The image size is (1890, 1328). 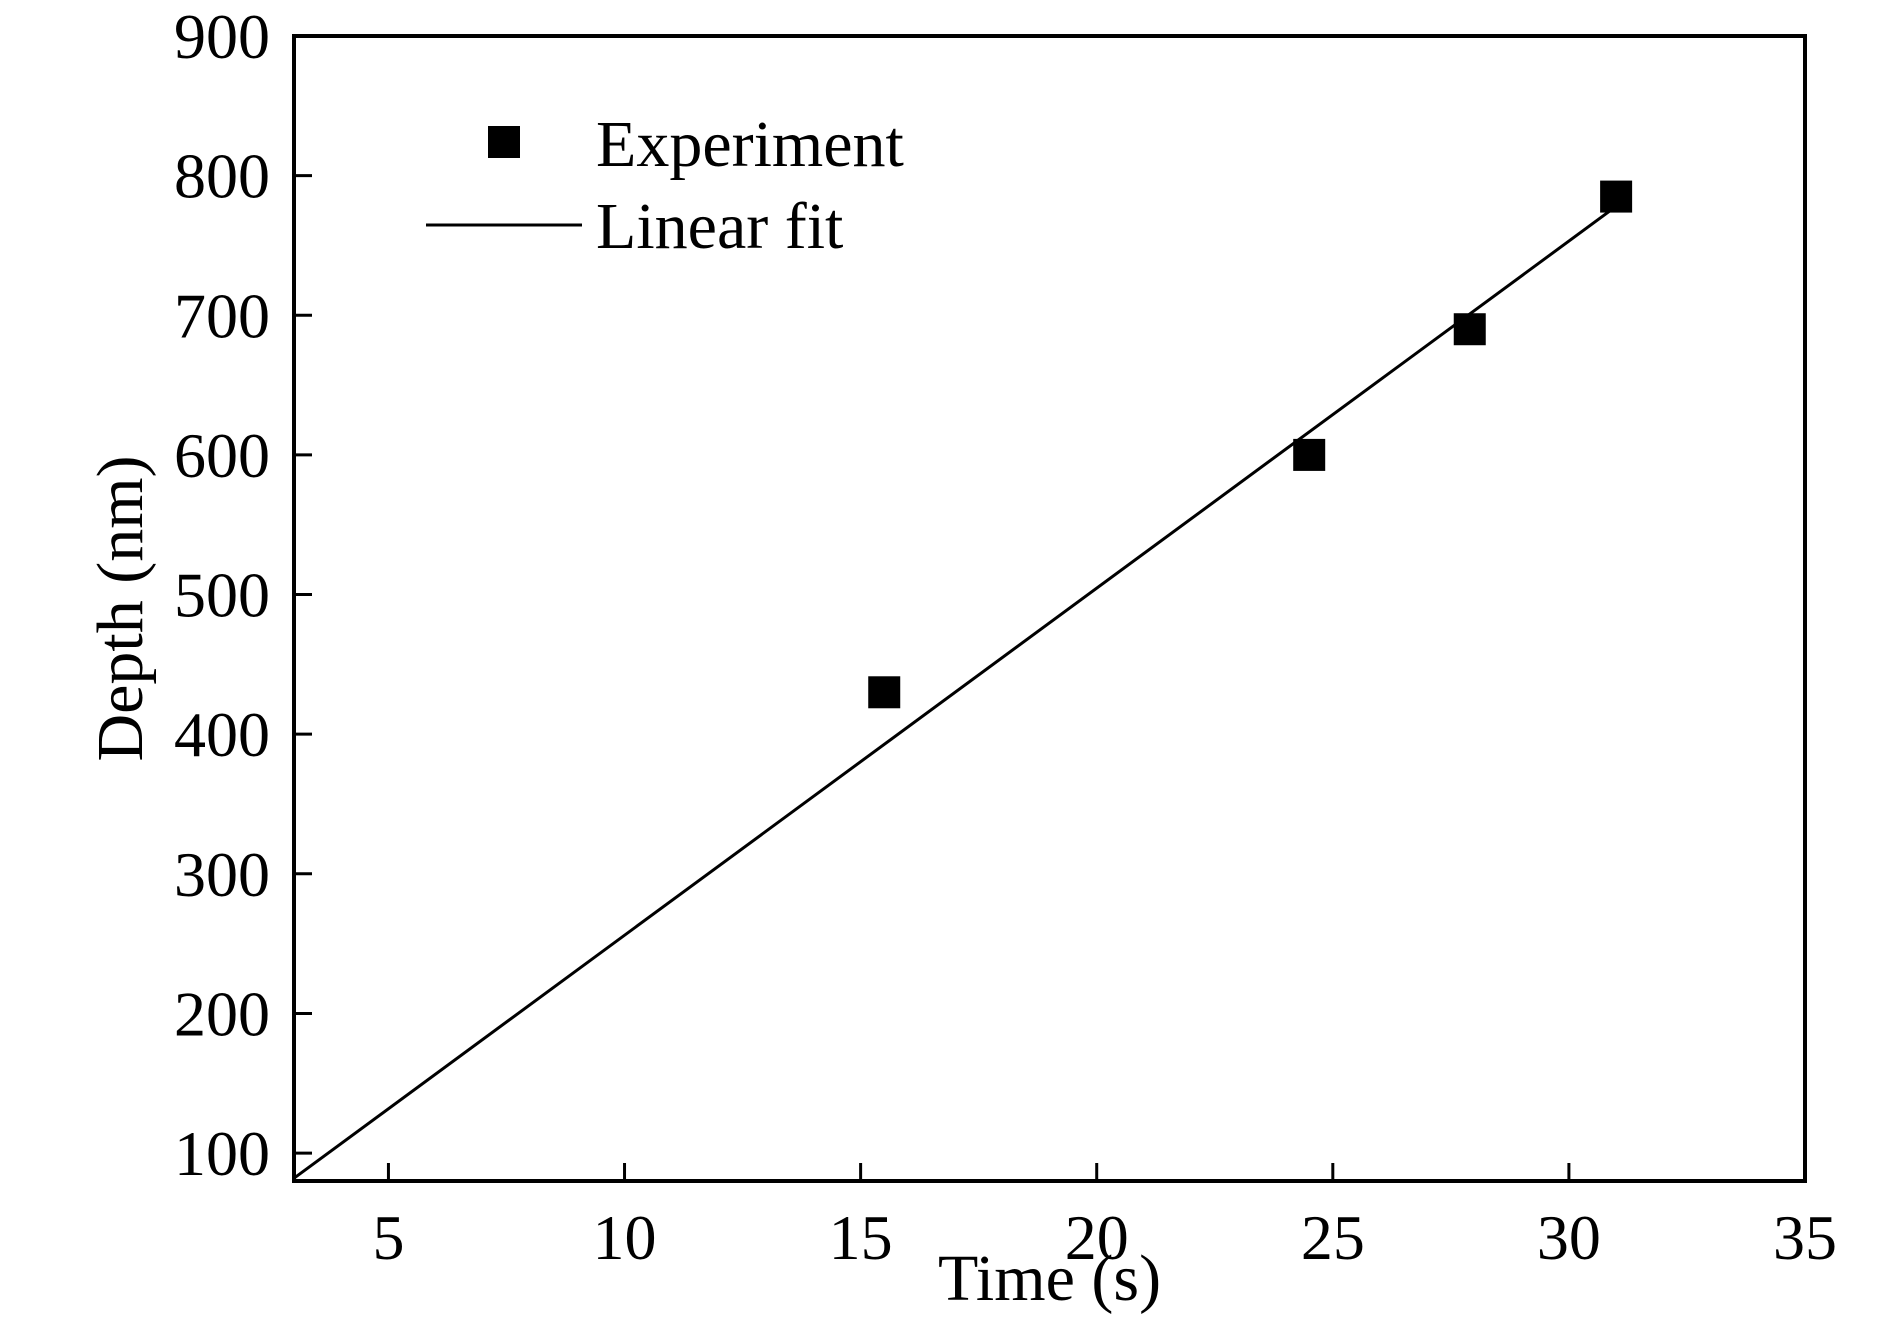 What do you see at coordinates (625, 1237) in the screenshot?
I see `x-tick-label: 10` at bounding box center [625, 1237].